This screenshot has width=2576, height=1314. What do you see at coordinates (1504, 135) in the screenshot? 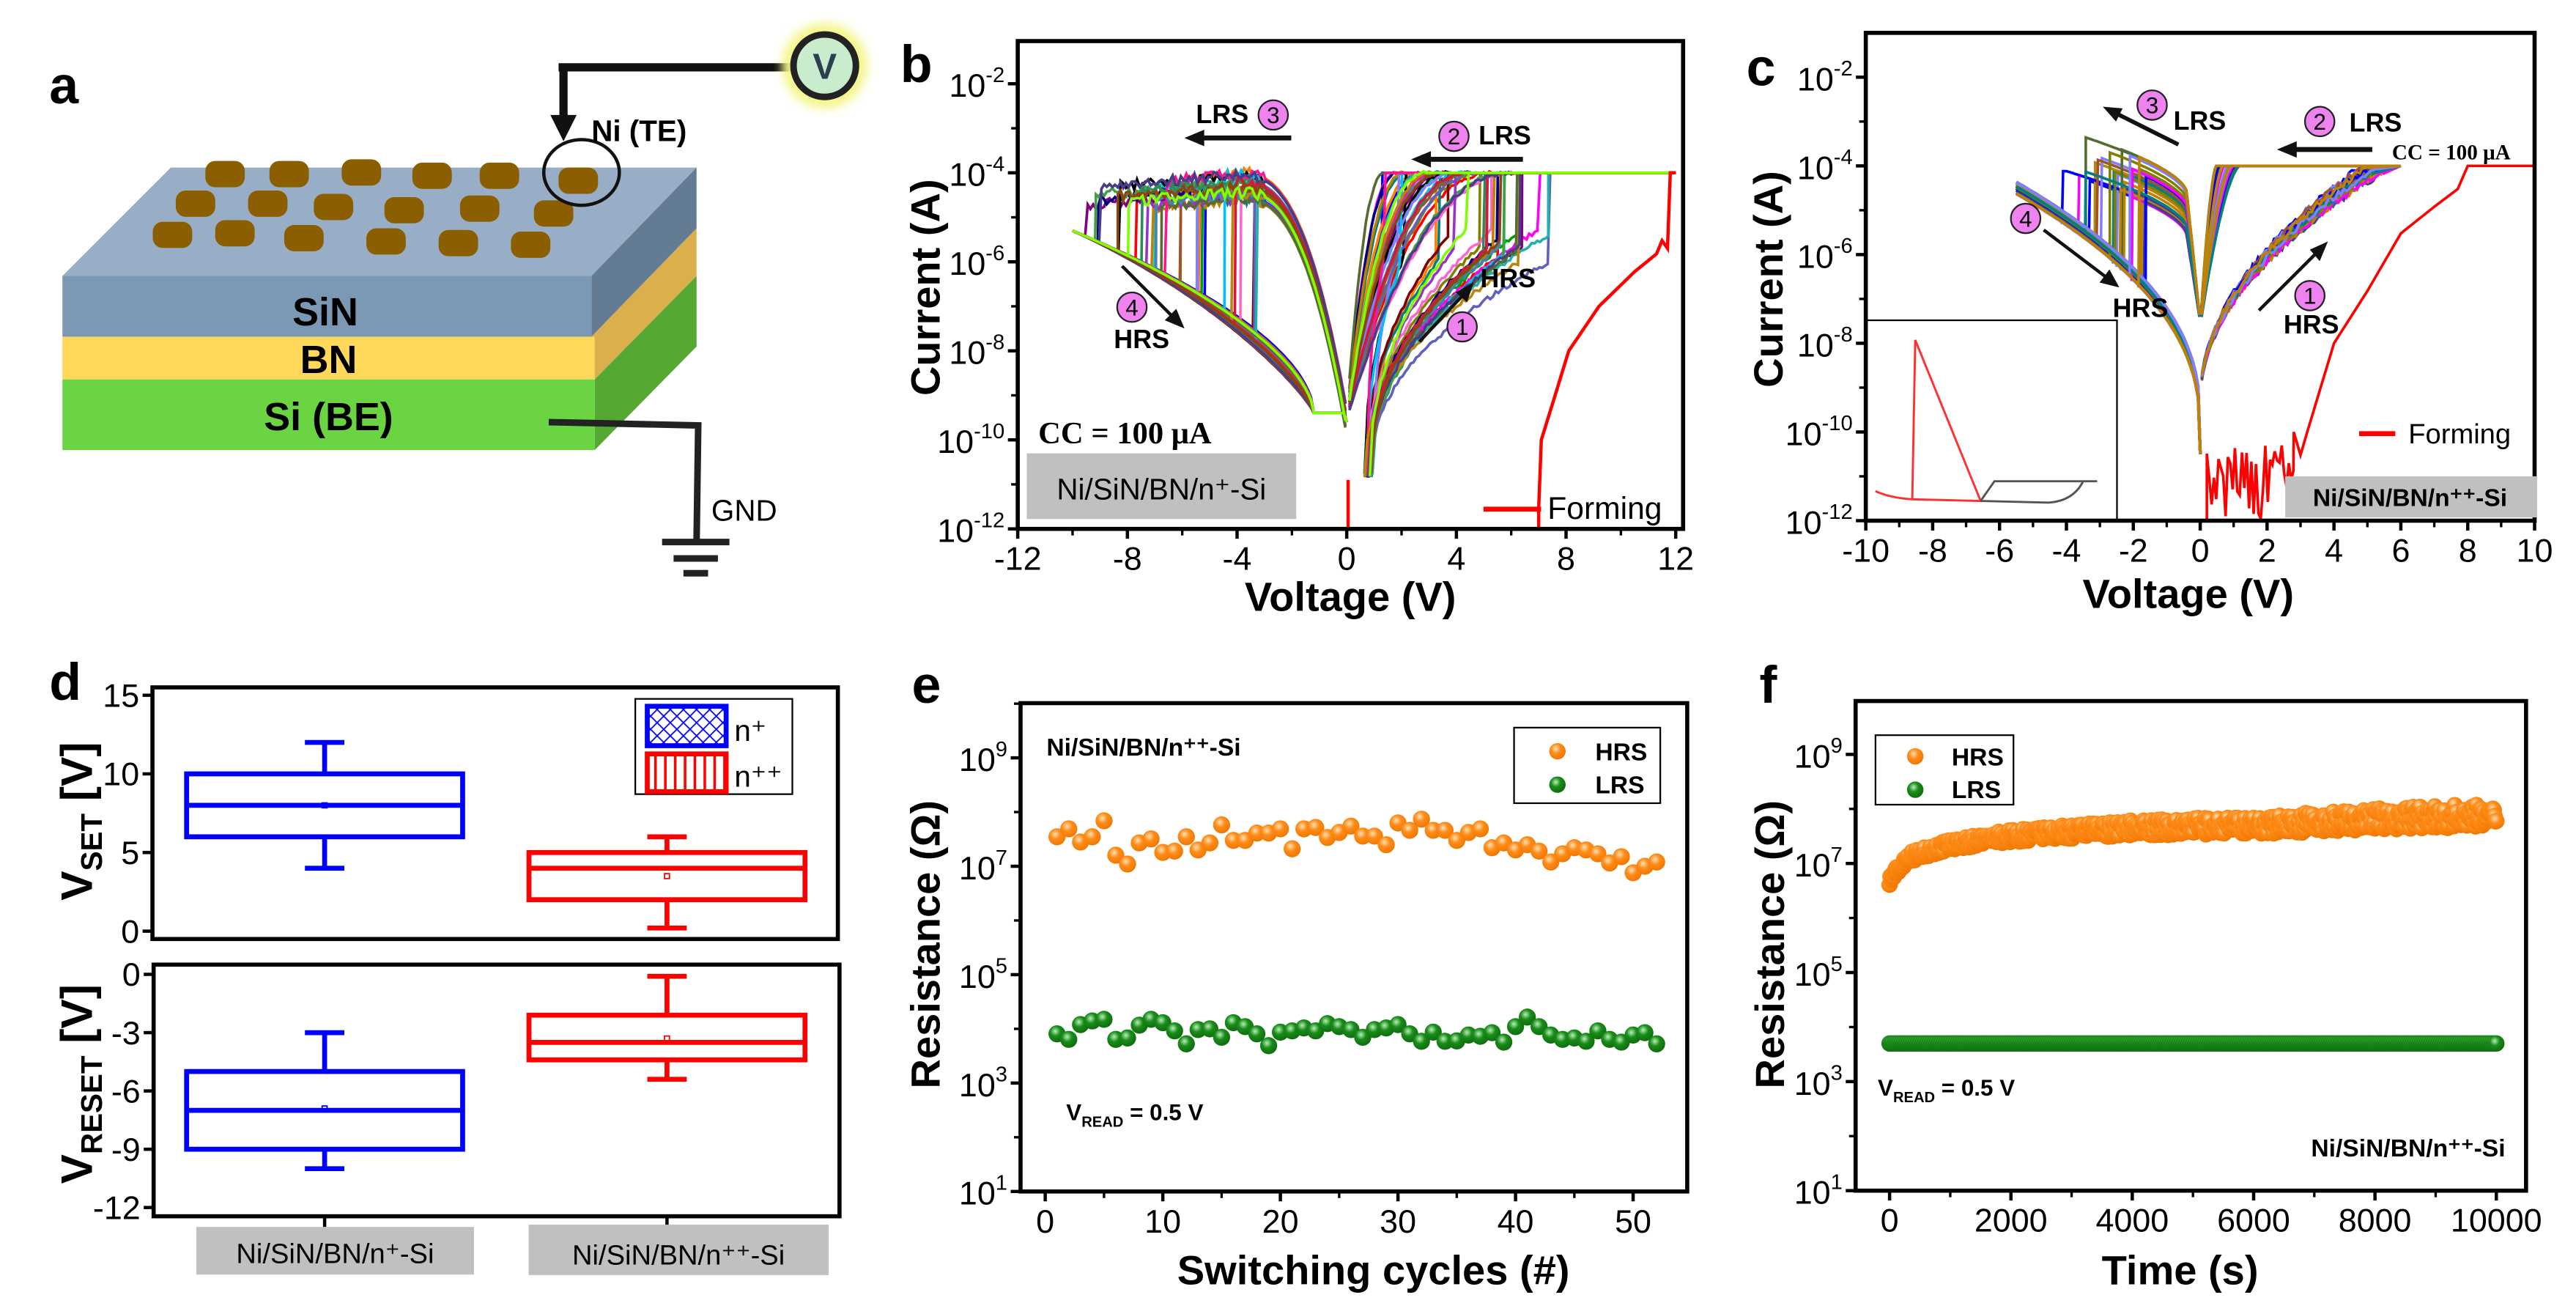
I see `annotation-lrs-2: LRS` at bounding box center [1504, 135].